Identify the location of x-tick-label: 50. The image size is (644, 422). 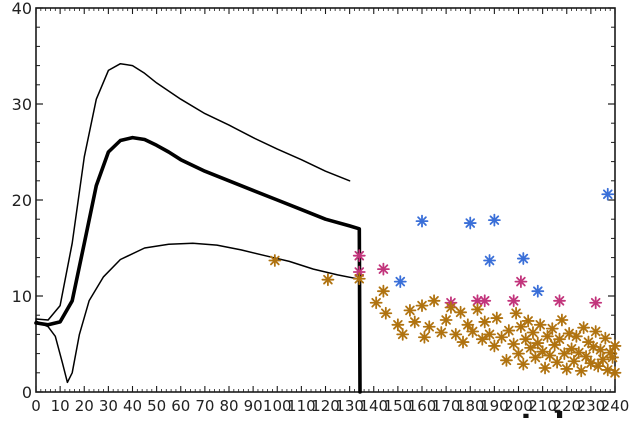
(156, 406).